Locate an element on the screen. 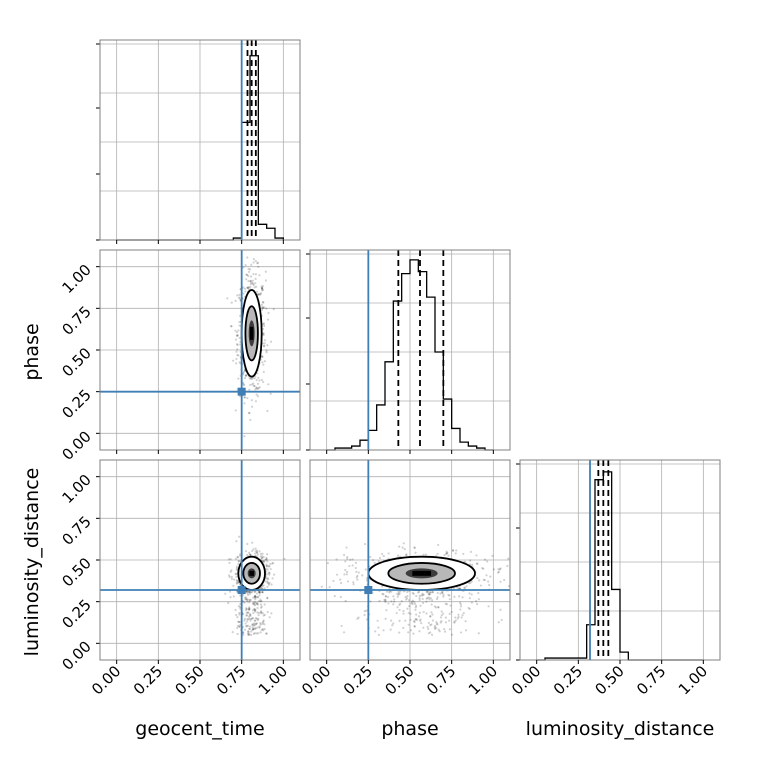  x-tick-label: 0.75 is located at coordinates (651, 680).